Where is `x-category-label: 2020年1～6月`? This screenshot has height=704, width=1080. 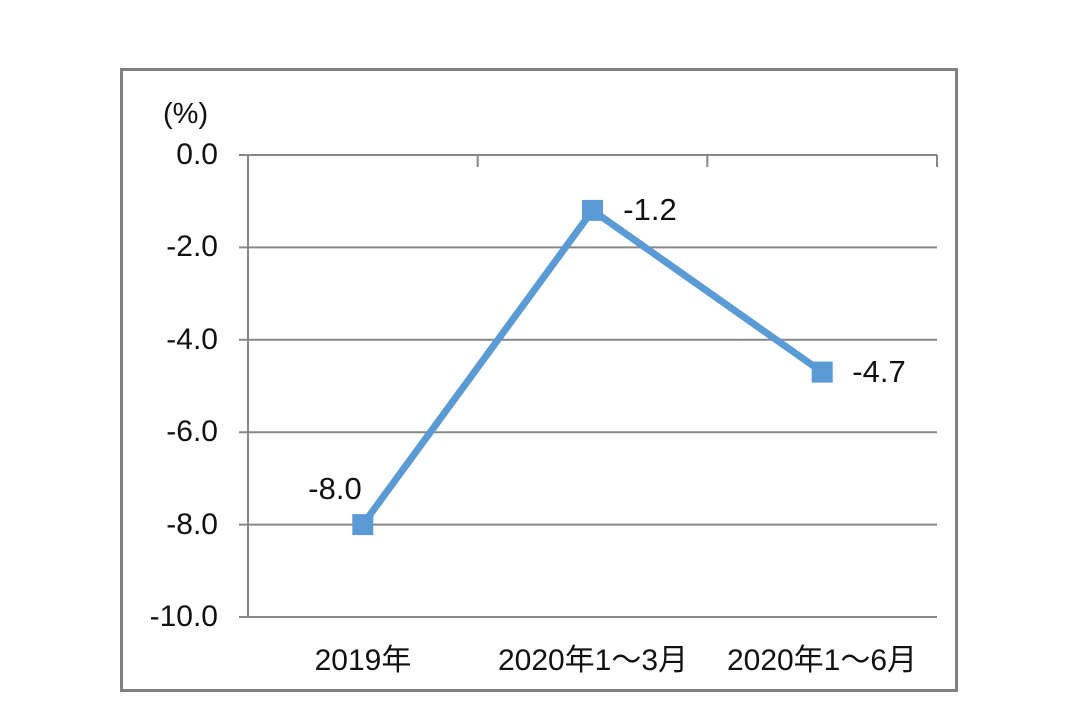
x-category-label: 2020年1～6月 is located at coordinates (822, 660).